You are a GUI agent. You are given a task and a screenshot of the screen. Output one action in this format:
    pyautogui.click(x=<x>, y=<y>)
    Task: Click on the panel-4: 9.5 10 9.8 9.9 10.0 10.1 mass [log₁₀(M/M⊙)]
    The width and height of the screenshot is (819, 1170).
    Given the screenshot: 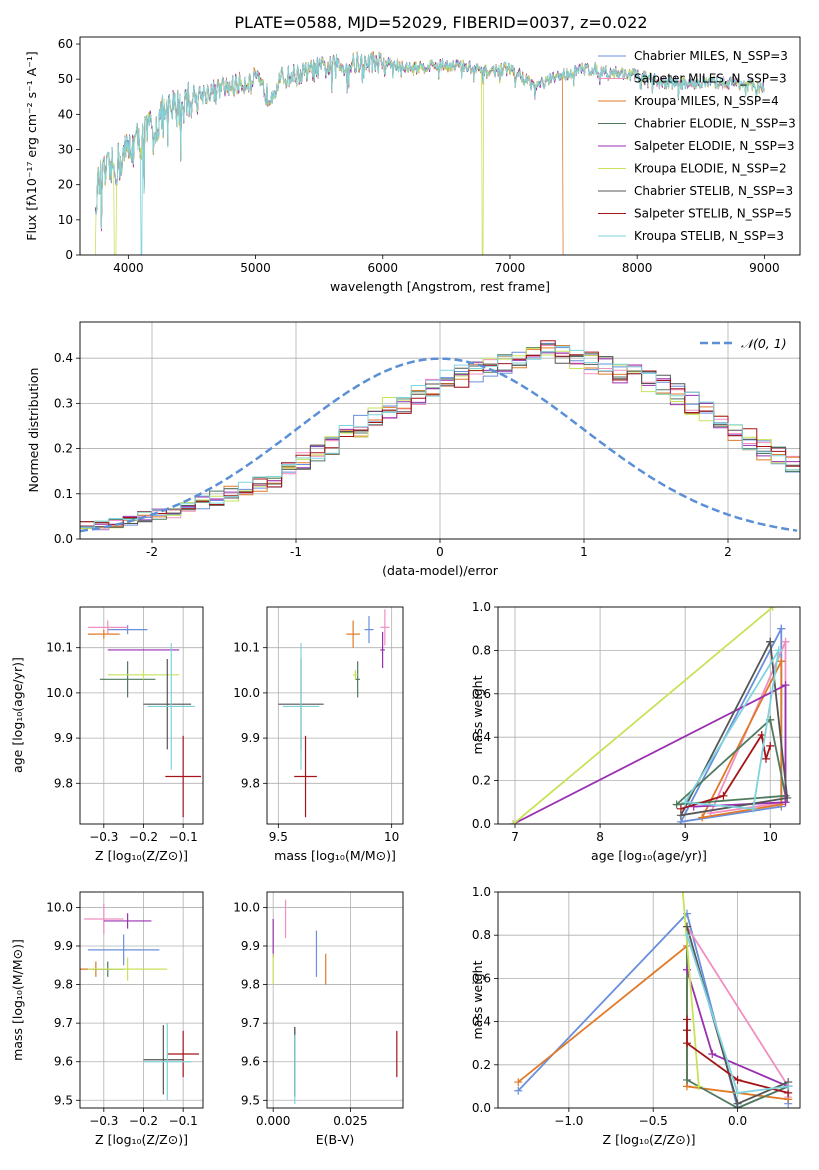 What is the action you would take?
    pyautogui.click(x=318, y=734)
    